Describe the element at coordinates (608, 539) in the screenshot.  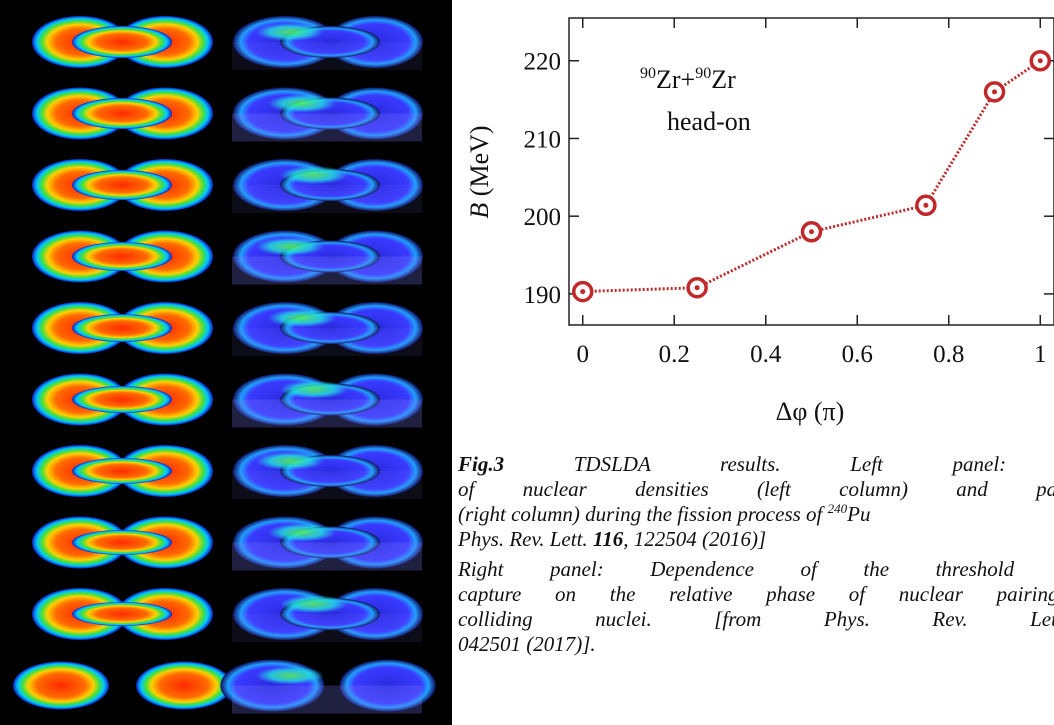
I see `caption-volume: 116` at that location.